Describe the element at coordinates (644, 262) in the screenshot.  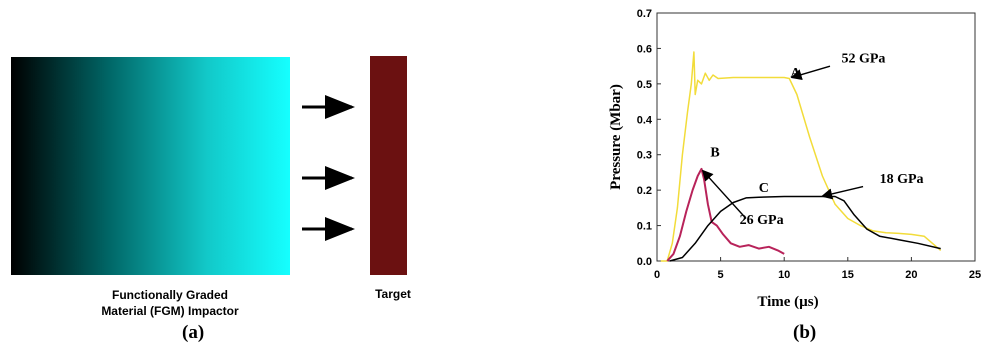
I see `y-tick-label: 0.0` at that location.